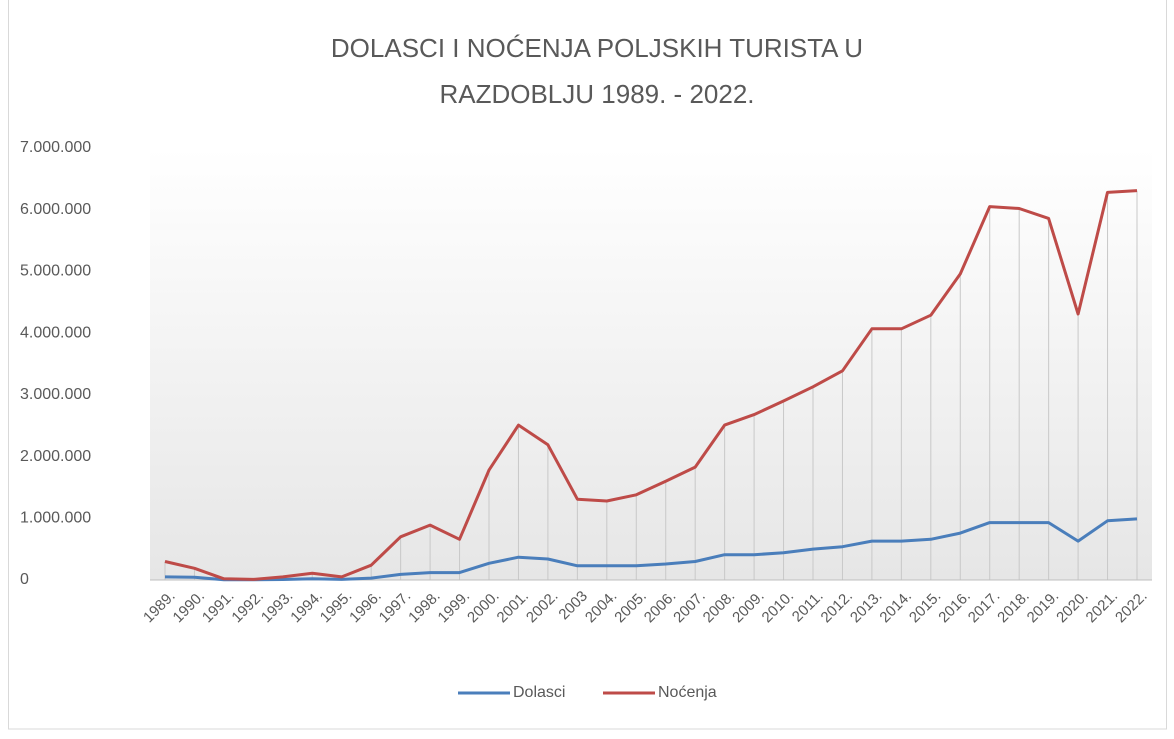  I want to click on chart-title: DOLASCI I NOĆENJA POLJSKIH TURISTA U, so click(597, 48).